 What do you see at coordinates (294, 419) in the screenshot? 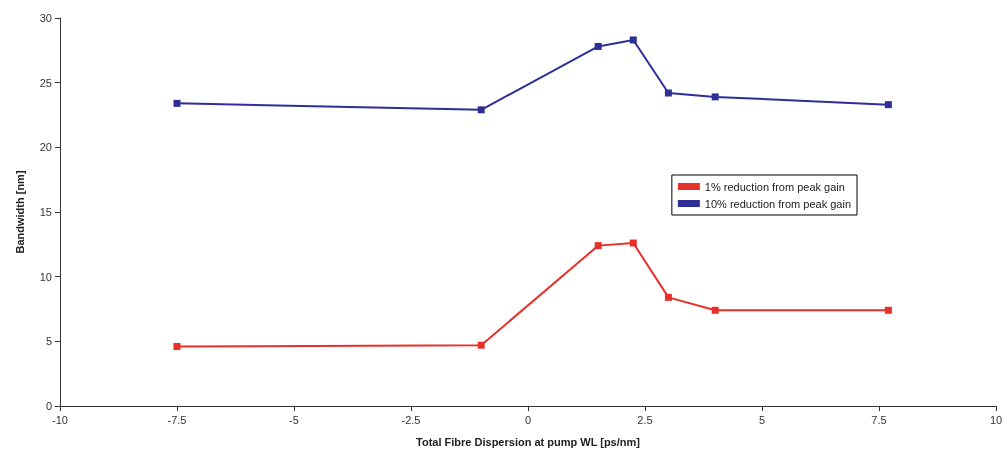
I see `x-tick-label: -5` at bounding box center [294, 419].